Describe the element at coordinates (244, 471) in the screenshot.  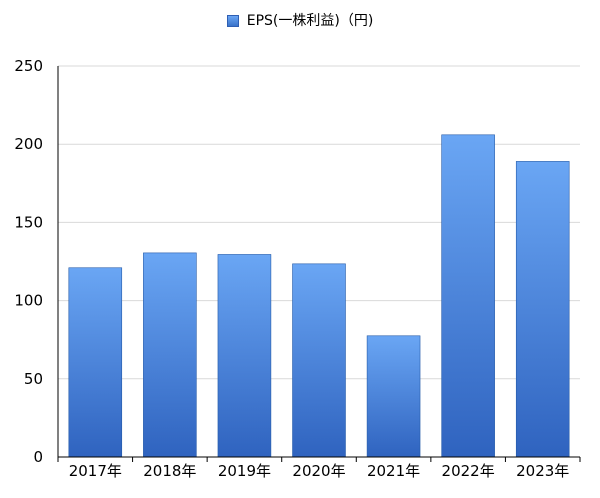
I see `x-tick-label: 2019年` at that location.